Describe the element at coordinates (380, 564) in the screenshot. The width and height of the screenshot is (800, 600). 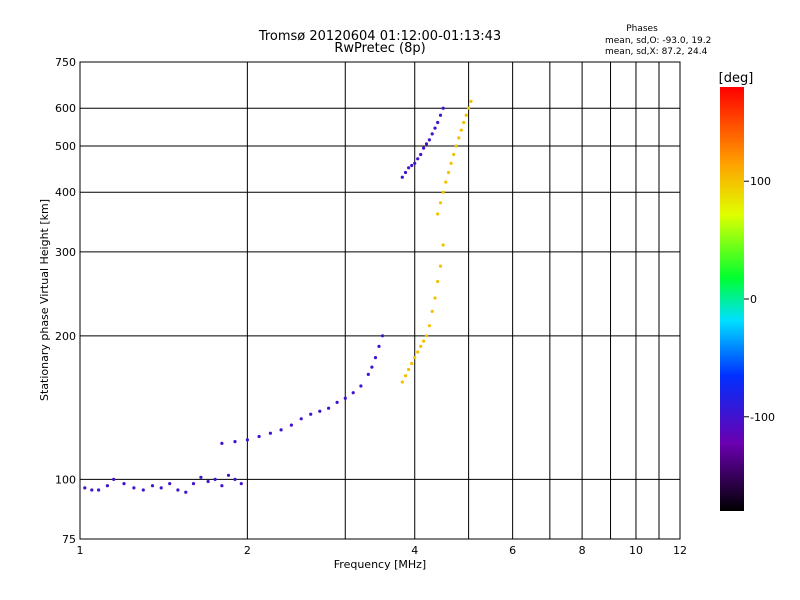
I see `x-axis-label: Frequency [MHz]` at that location.